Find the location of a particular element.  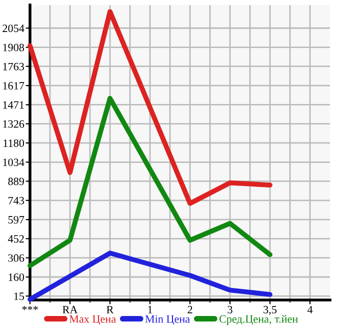

y-tick-label: 2054 is located at coordinates (13, 28).